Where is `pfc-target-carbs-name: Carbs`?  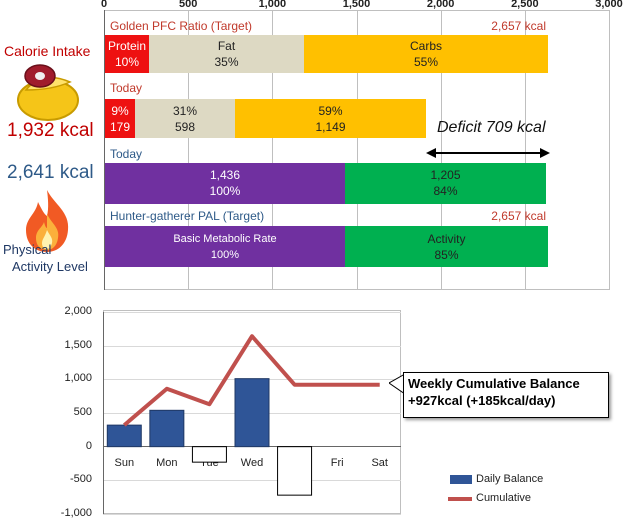
pfc-target-carbs-name: Carbs is located at coordinates (425, 46).